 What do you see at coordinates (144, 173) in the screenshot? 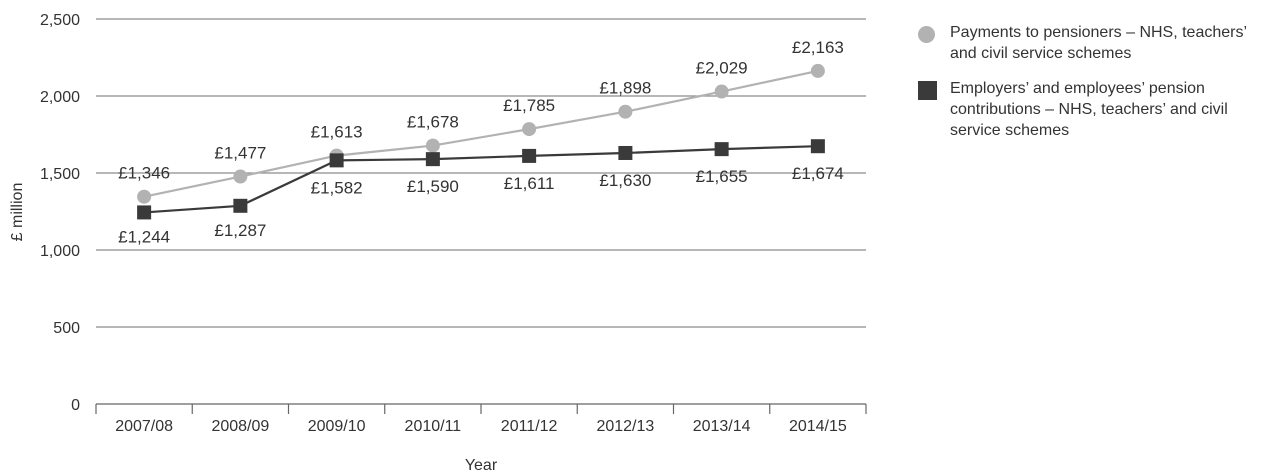
I see `payments-data-label: £1,346` at bounding box center [144, 173].